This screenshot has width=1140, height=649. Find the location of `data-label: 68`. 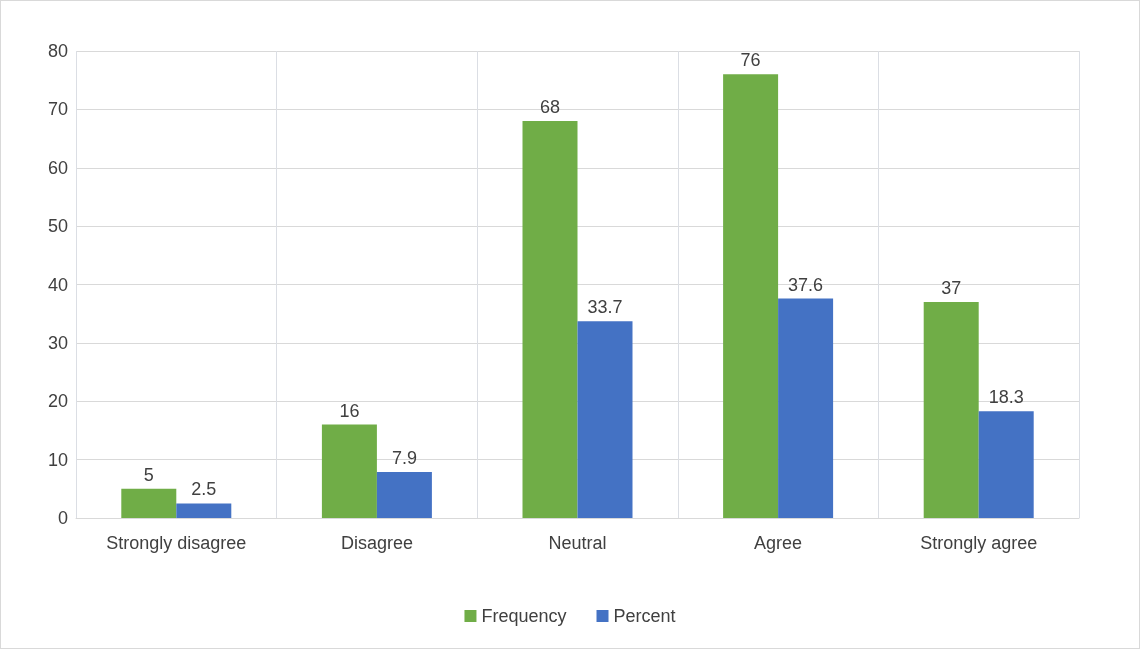

data-label: 68 is located at coordinates (550, 107).